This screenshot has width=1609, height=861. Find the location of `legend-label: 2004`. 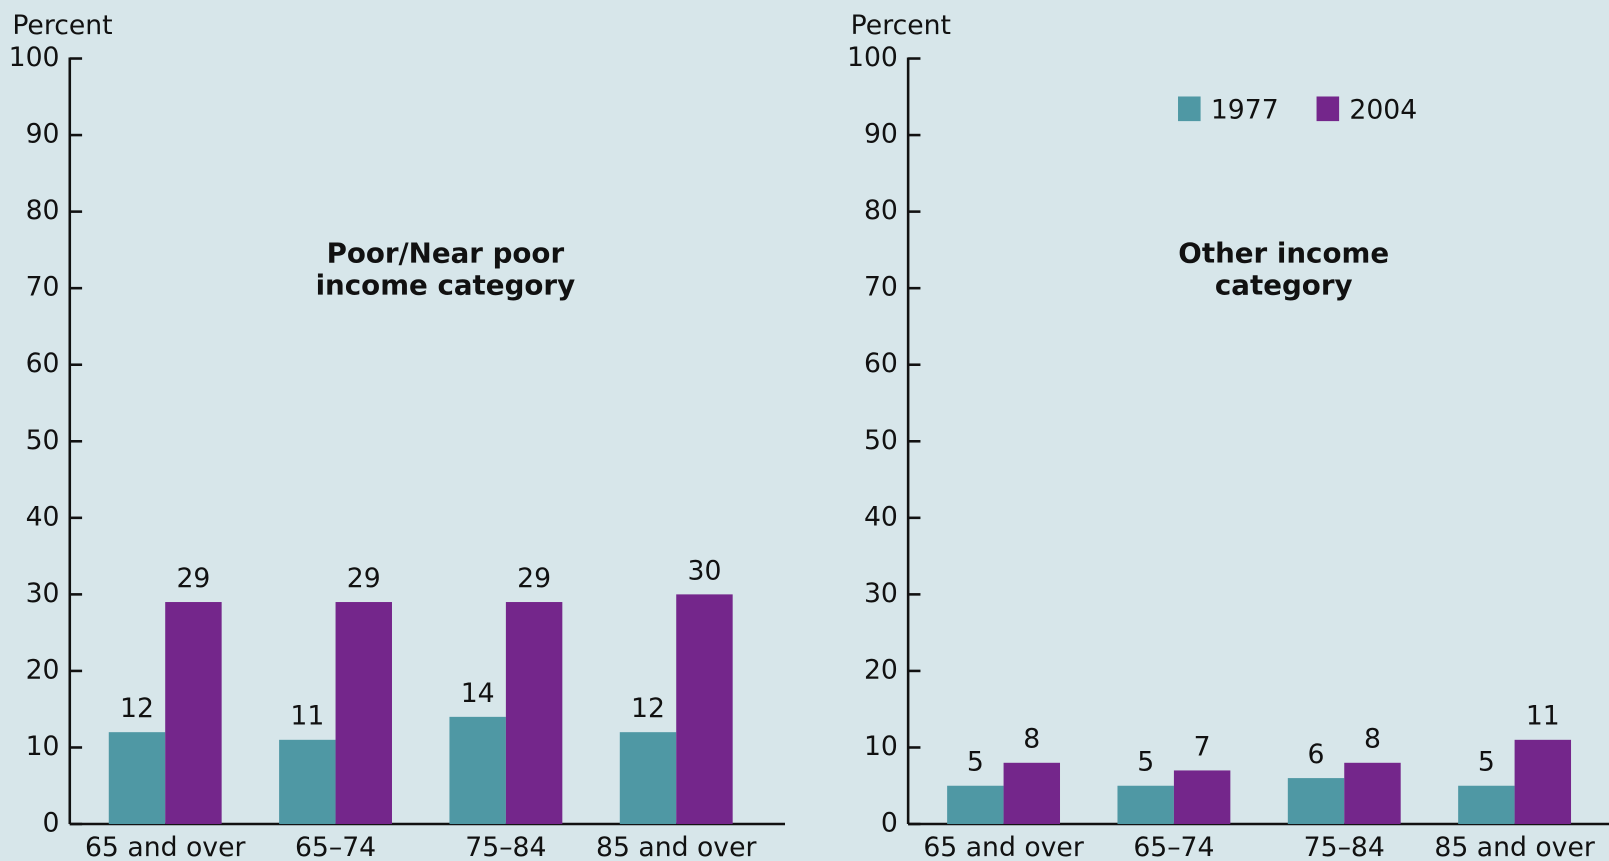

legend-label: 2004 is located at coordinates (1383, 109).